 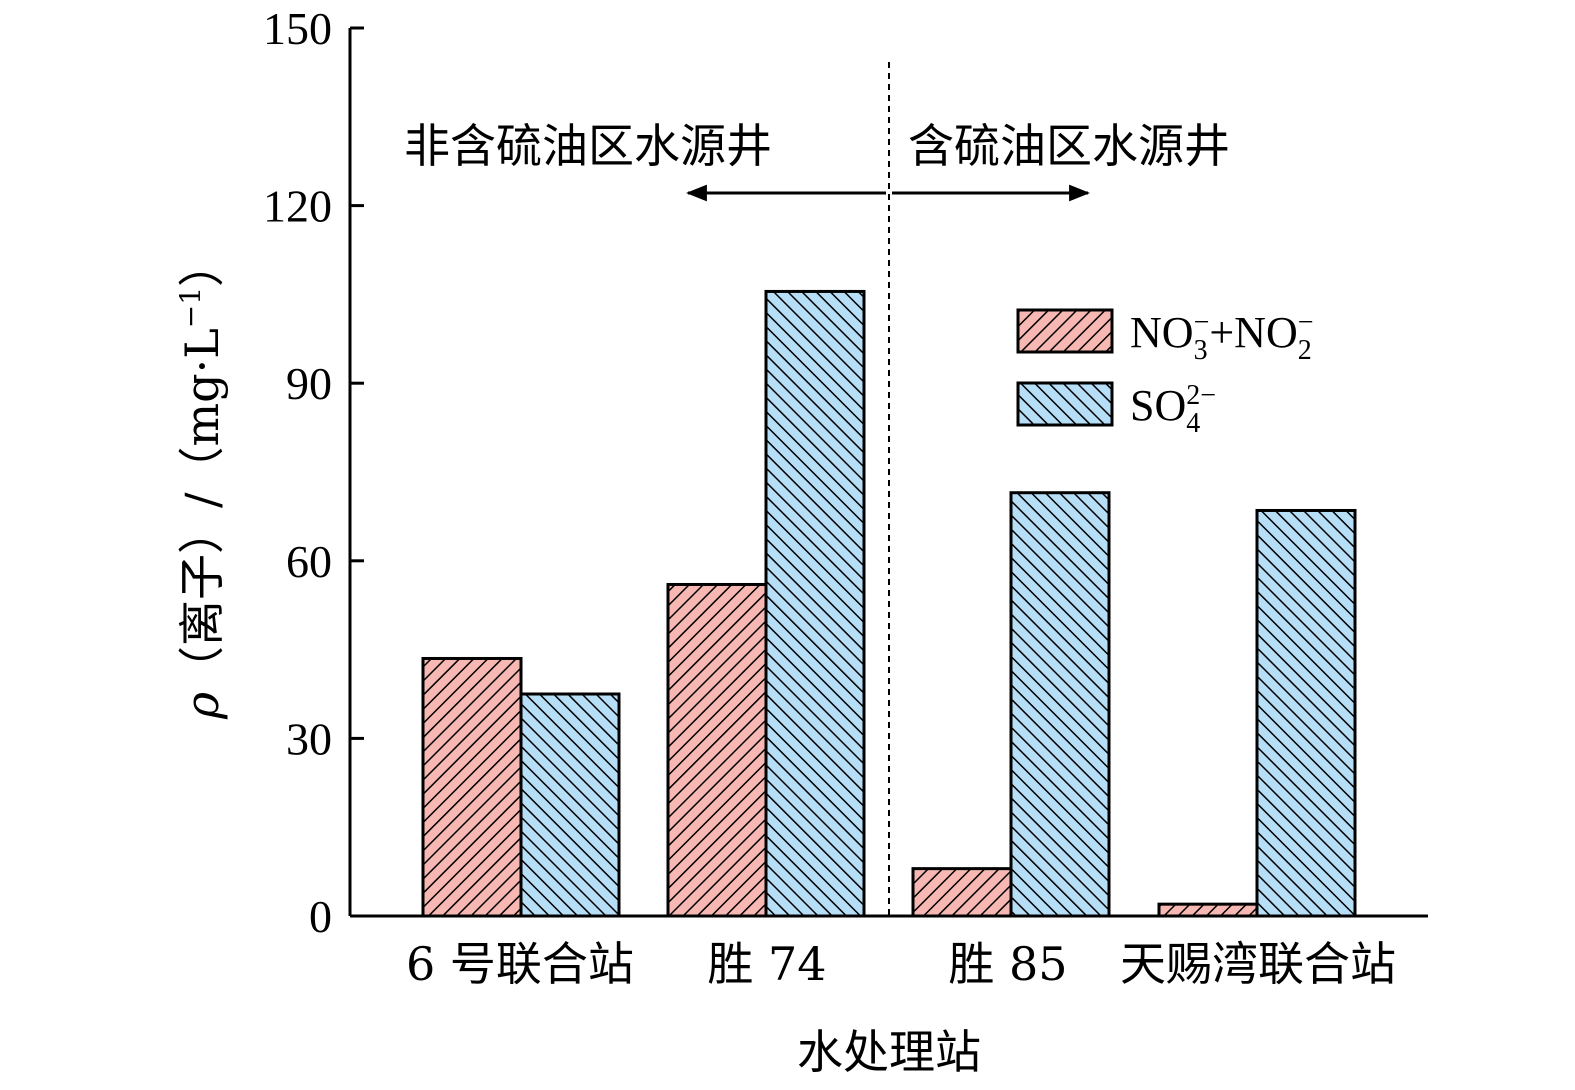 What do you see at coordinates (1060, 704) in the screenshot?
I see `bar-series2-cat3` at bounding box center [1060, 704].